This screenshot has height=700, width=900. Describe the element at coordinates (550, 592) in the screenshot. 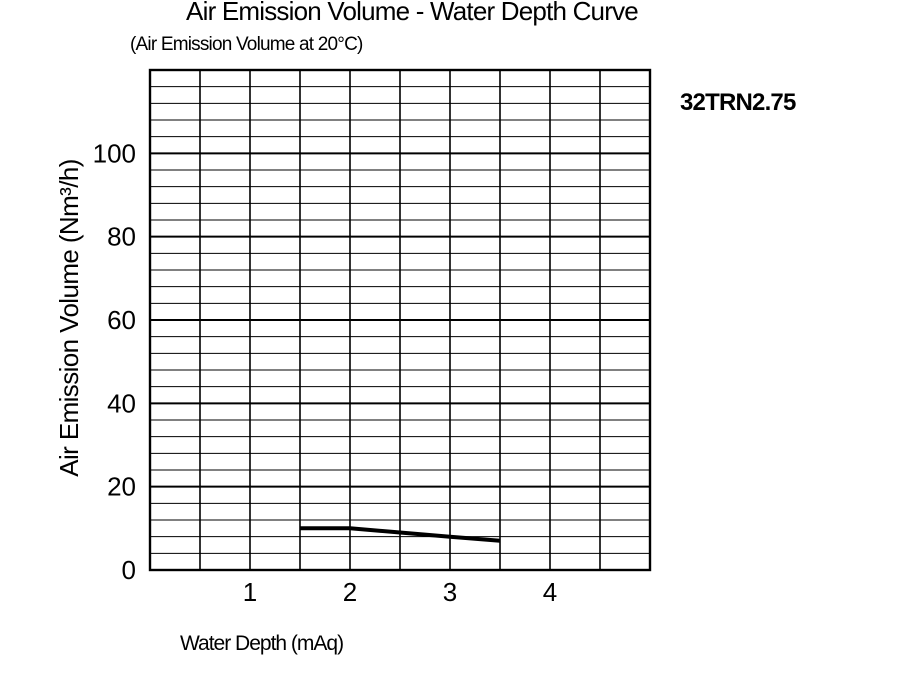

I see `x-tick-label: 4` at that location.